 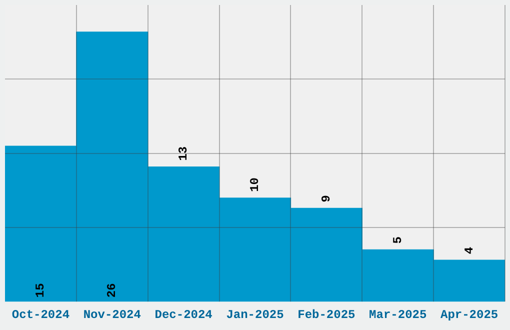 I want to click on x-tick-label: Feb-2025, so click(x=327, y=315).